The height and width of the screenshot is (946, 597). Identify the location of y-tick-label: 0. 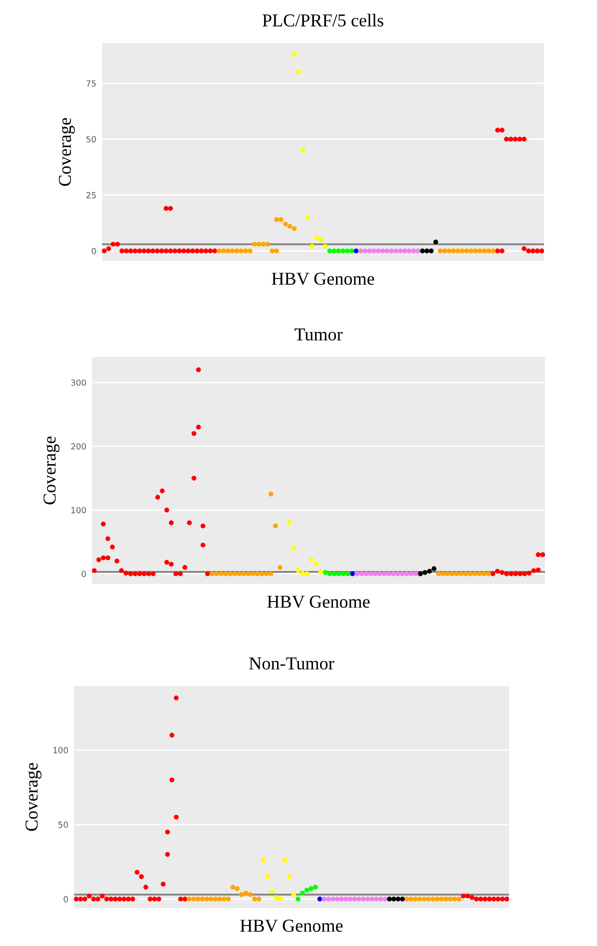
(66, 899).